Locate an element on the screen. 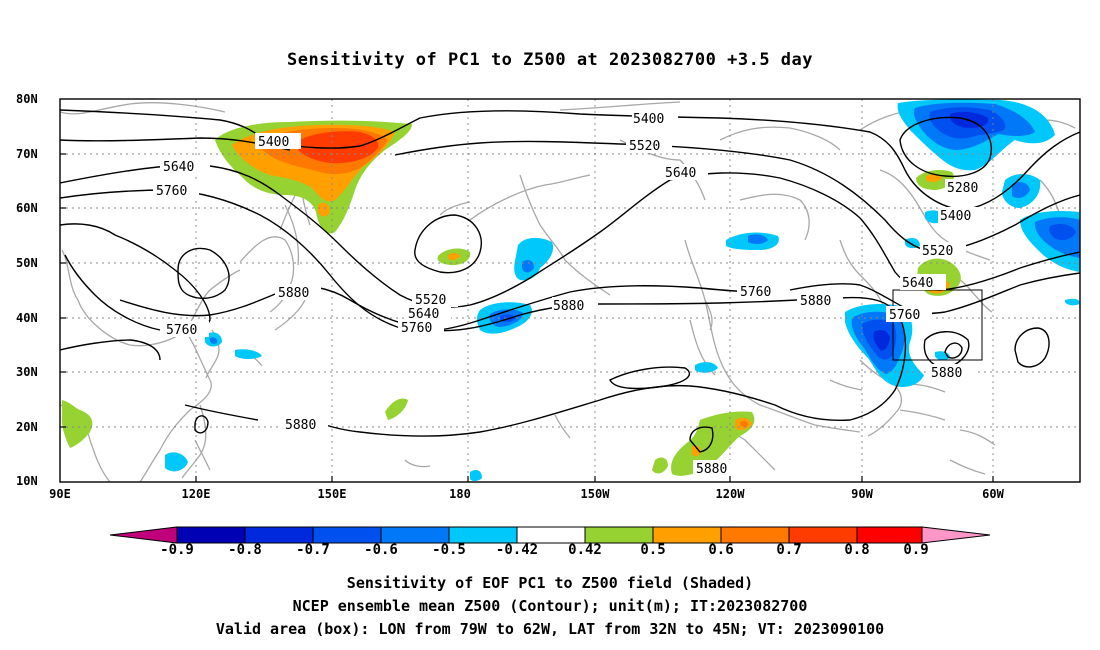 The width and height of the screenshot is (1100, 650). lat-label: 30N is located at coordinates (27, 372).